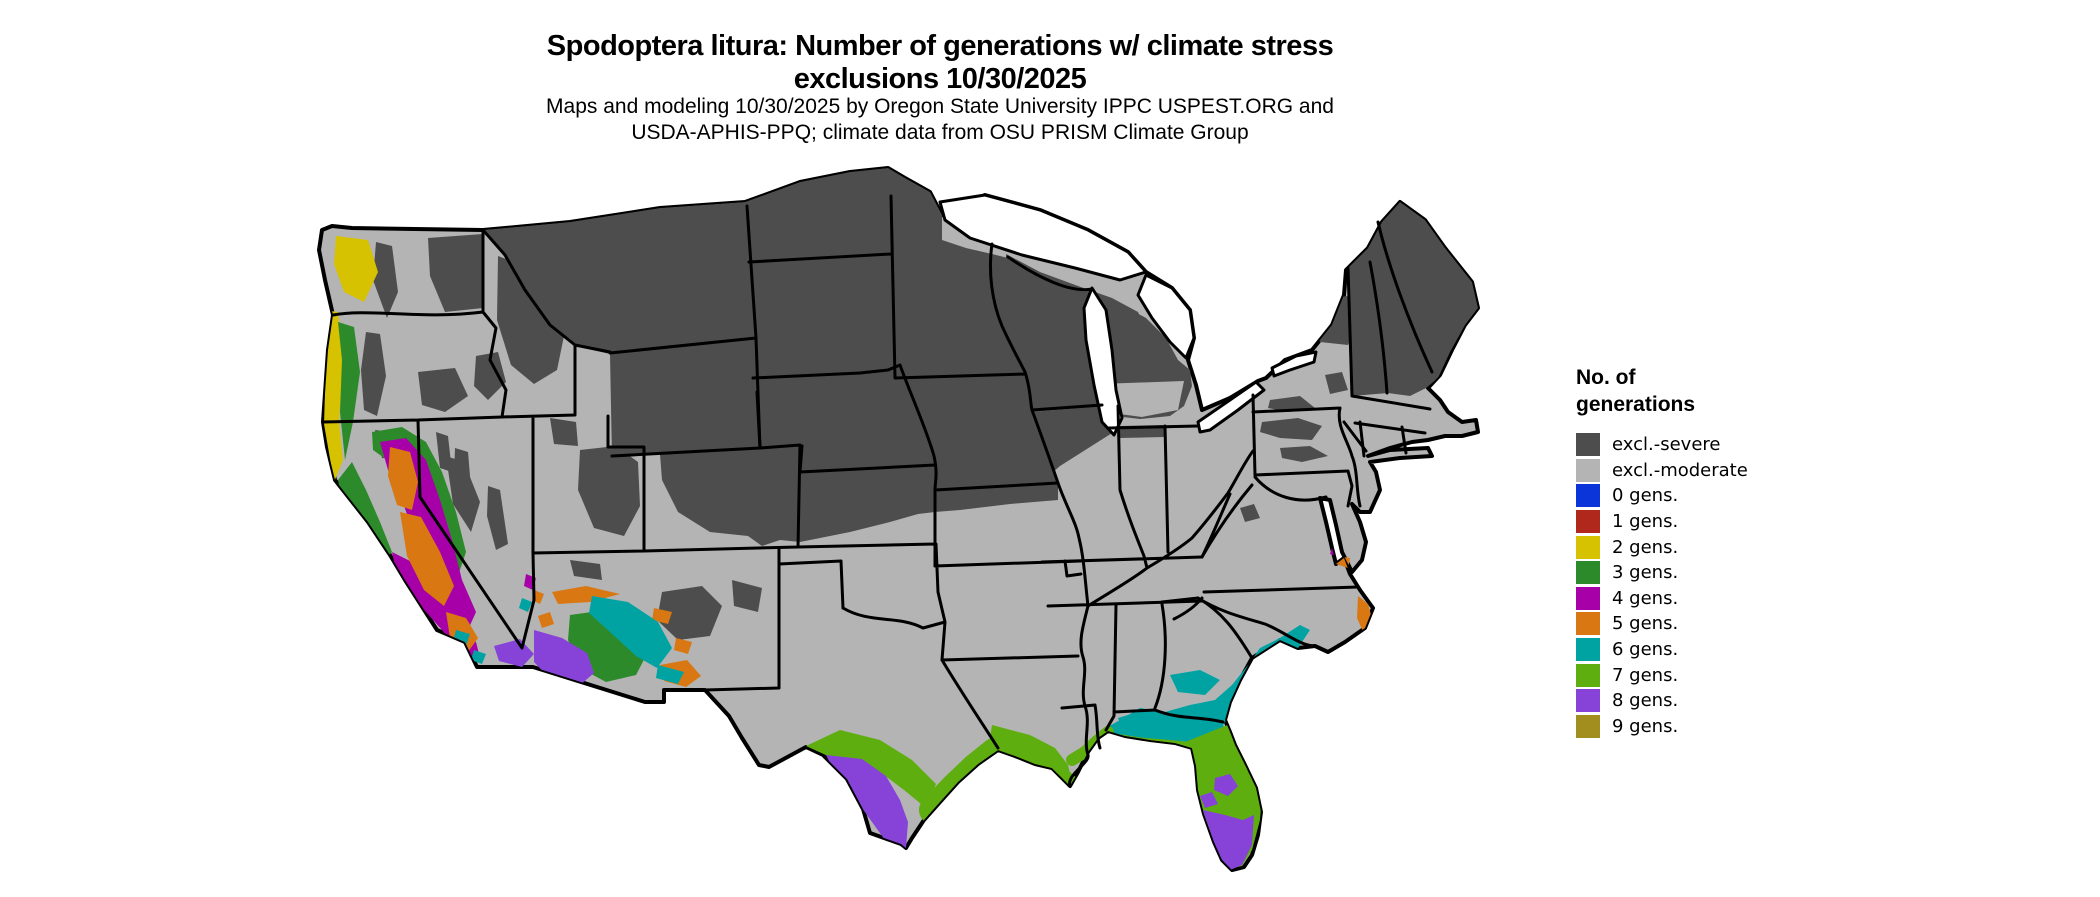  Describe the element at coordinates (351, 359) in the screenshot. I see `zone-2-gens` at that location.